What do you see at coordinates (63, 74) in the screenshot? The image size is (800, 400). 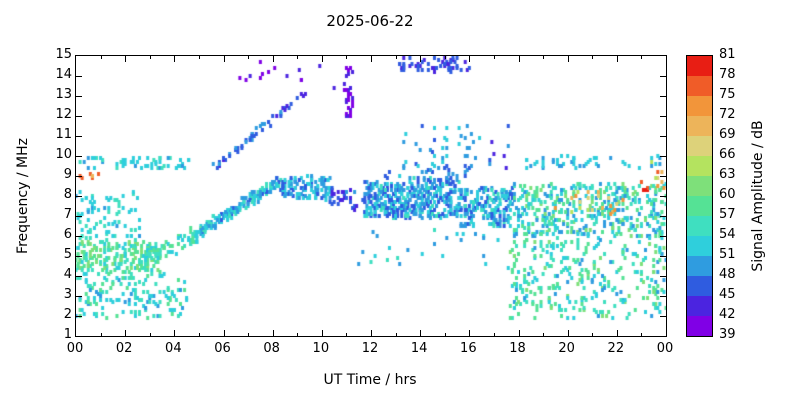 I see `y-tick-label: 14` at bounding box center [63, 74].